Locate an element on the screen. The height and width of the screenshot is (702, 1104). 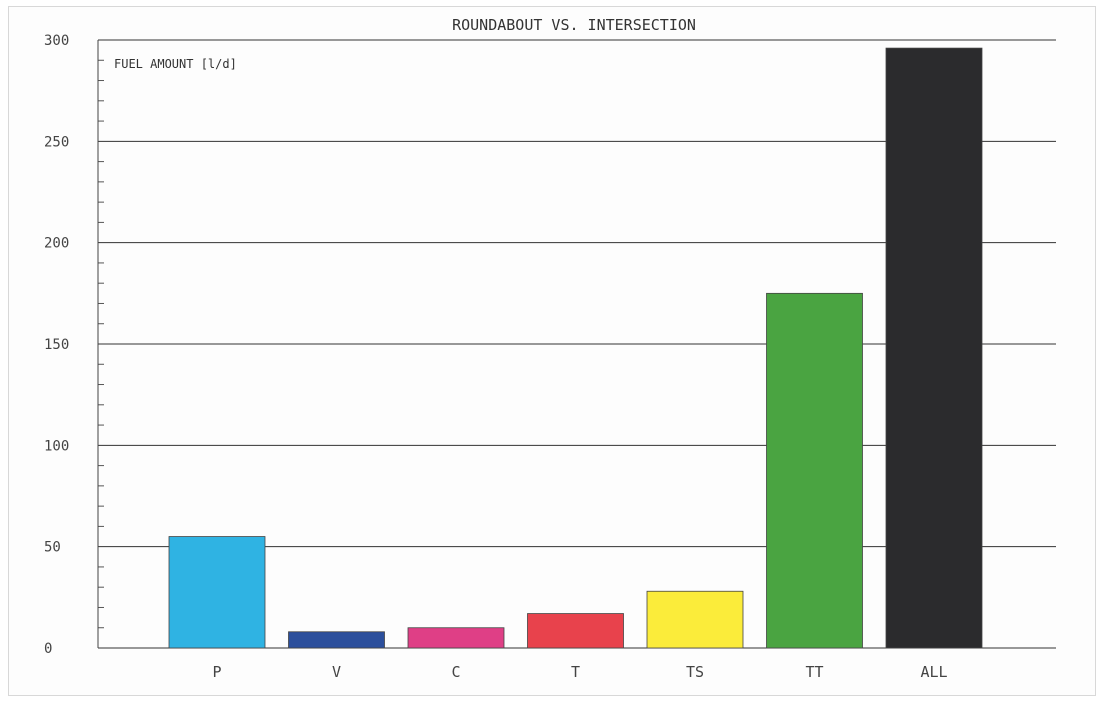
bar-ts is located at coordinates (695, 619).